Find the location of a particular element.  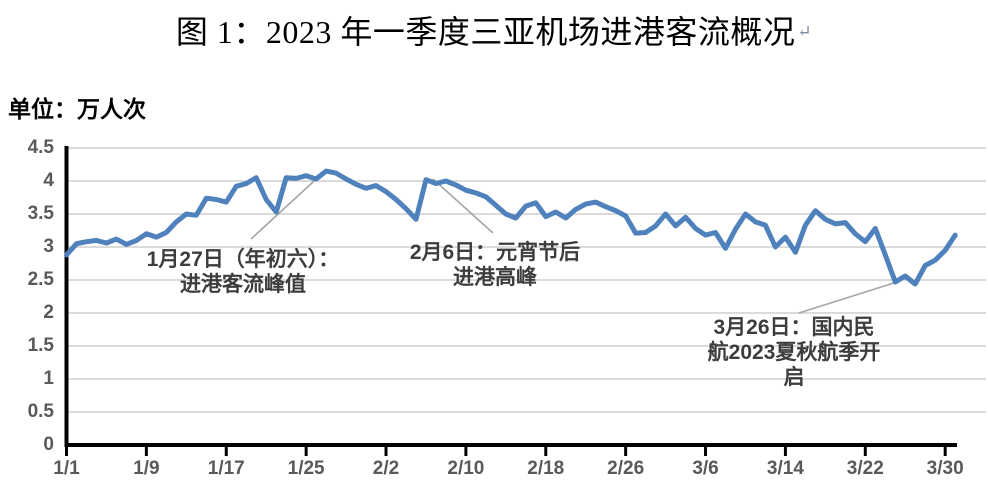

x-axis-tick-label: 3/14 is located at coordinates (785, 468).